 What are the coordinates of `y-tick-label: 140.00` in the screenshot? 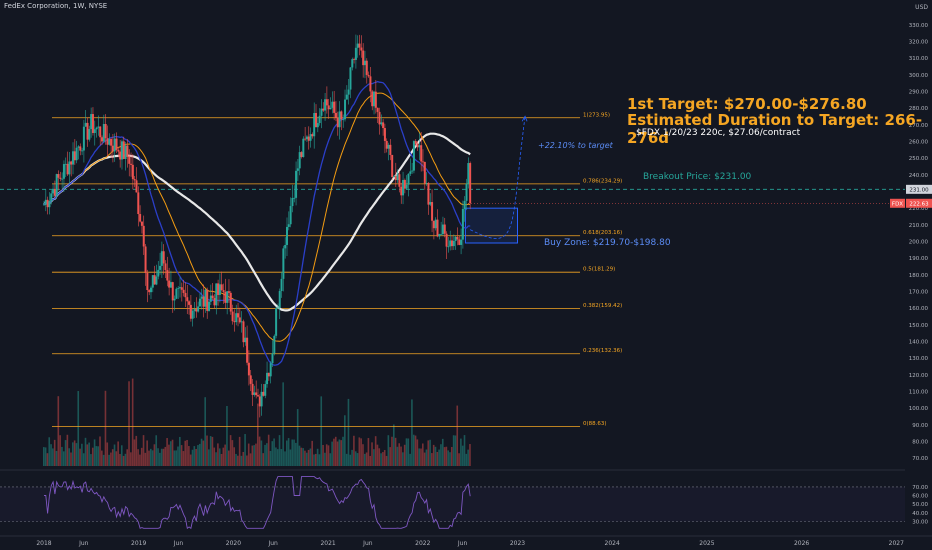 It's located at (919, 343).